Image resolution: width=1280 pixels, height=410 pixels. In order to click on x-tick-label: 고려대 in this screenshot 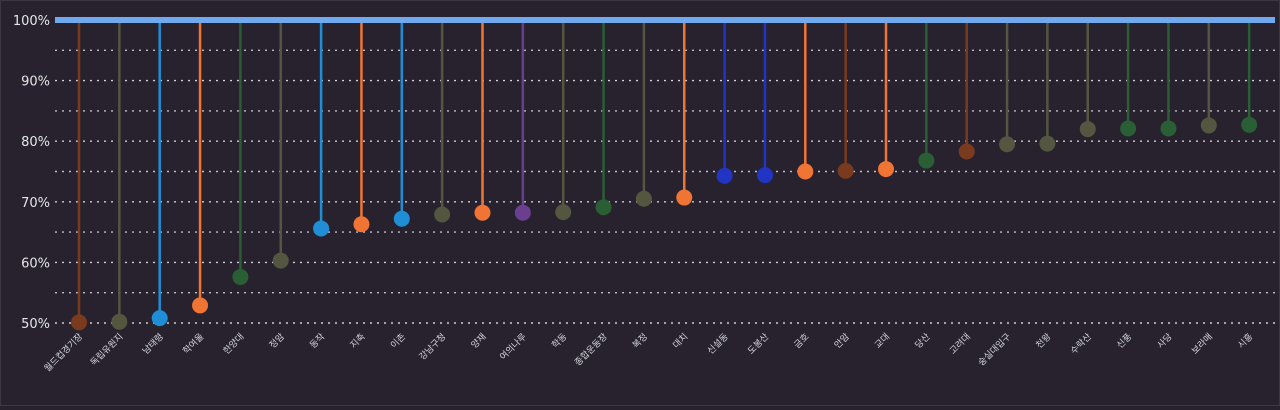, I will do `click(959, 343)`.